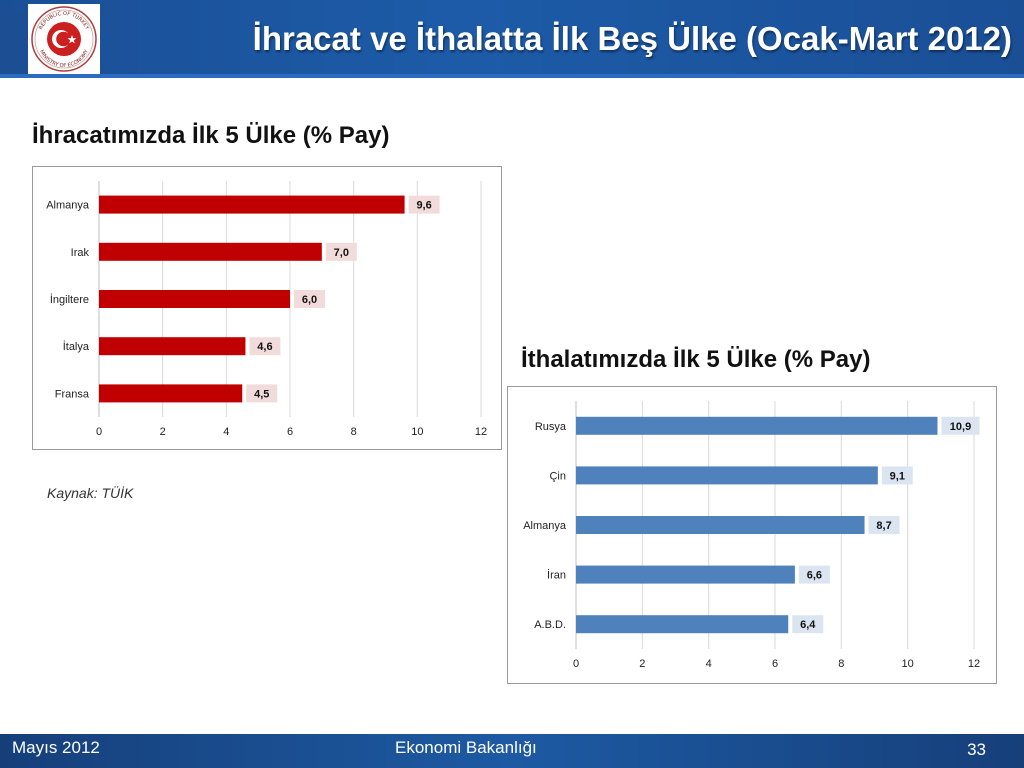 The height and width of the screenshot is (768, 1024). What do you see at coordinates (99, 432) in the screenshot?
I see `export-tick-label: 0` at bounding box center [99, 432].